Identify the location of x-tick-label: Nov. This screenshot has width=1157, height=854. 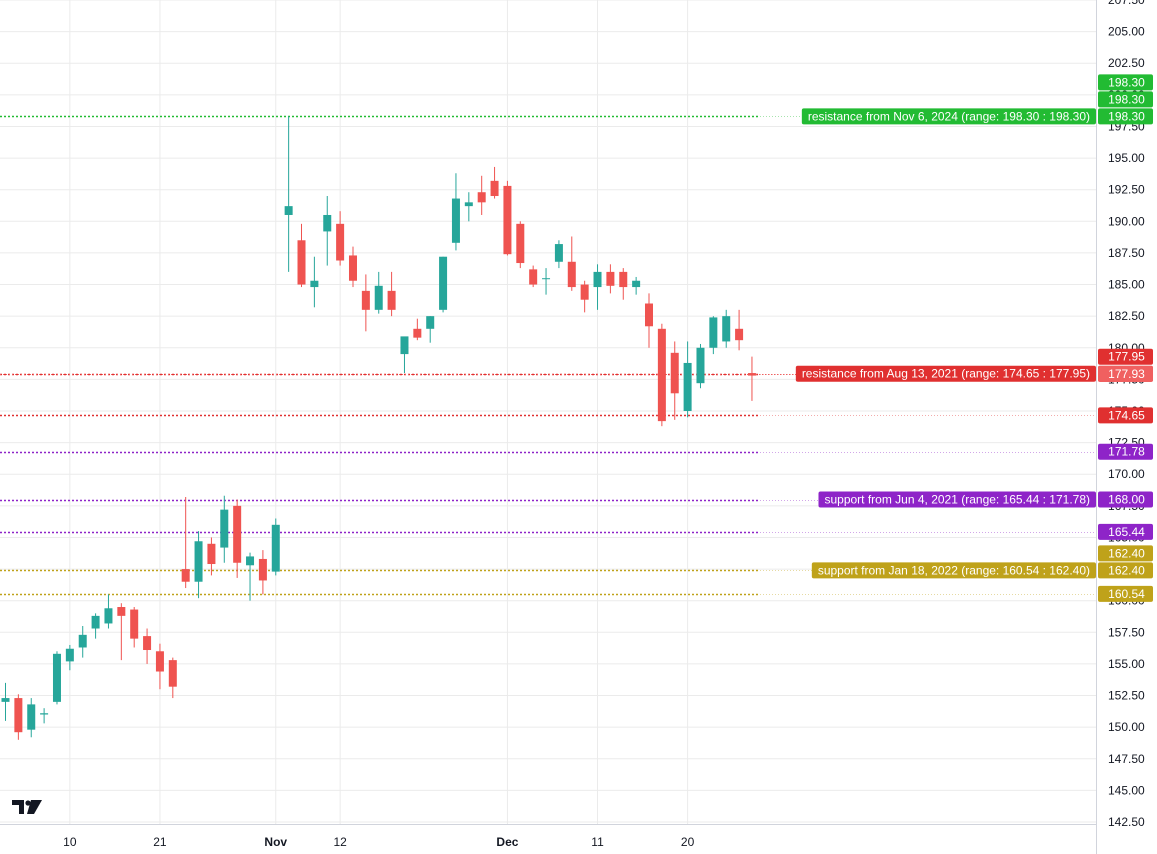
(275, 842).